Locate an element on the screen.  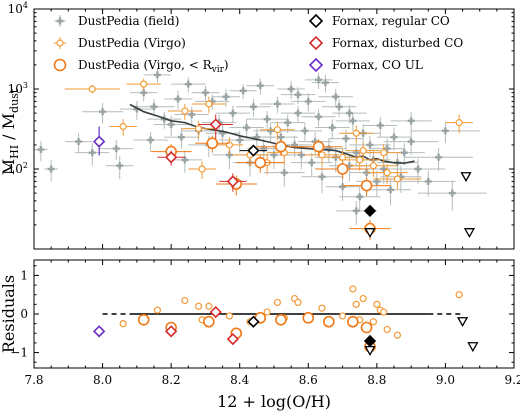
legend-marker-field is located at coordinates (60, 21).